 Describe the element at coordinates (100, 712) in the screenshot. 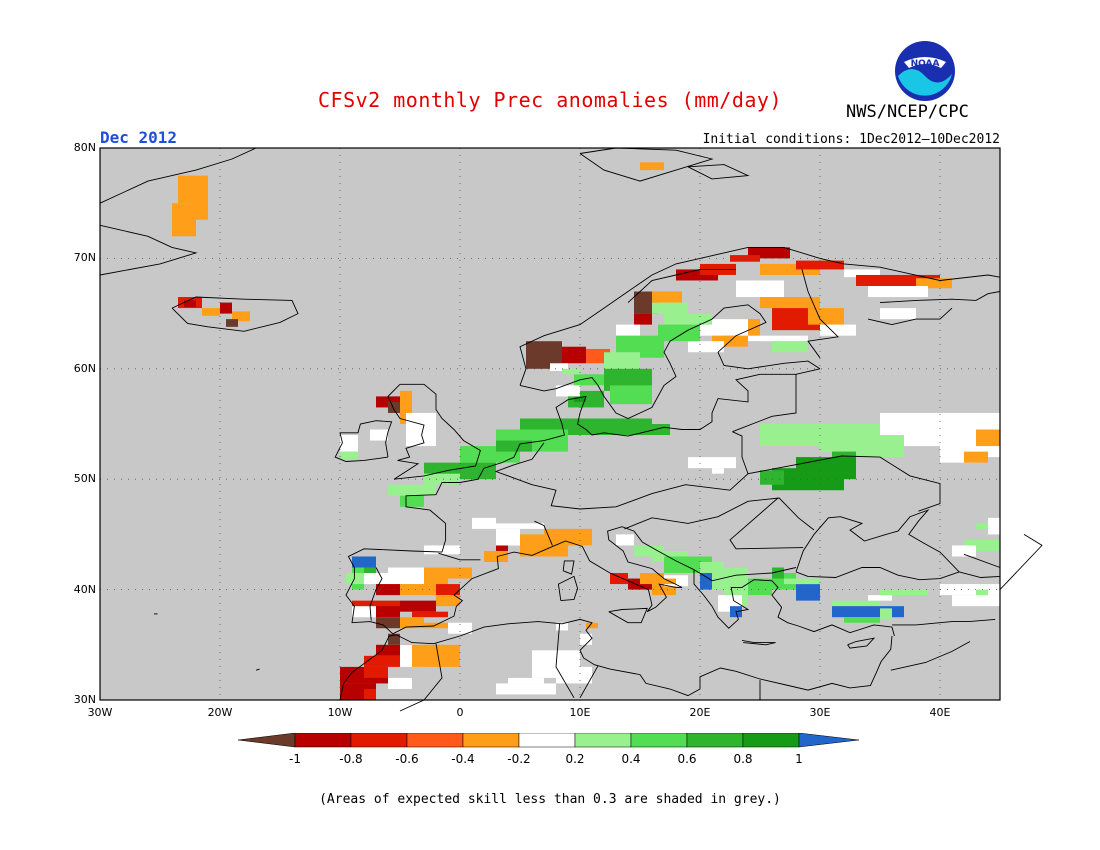

I see `longitude-label: 30W` at that location.